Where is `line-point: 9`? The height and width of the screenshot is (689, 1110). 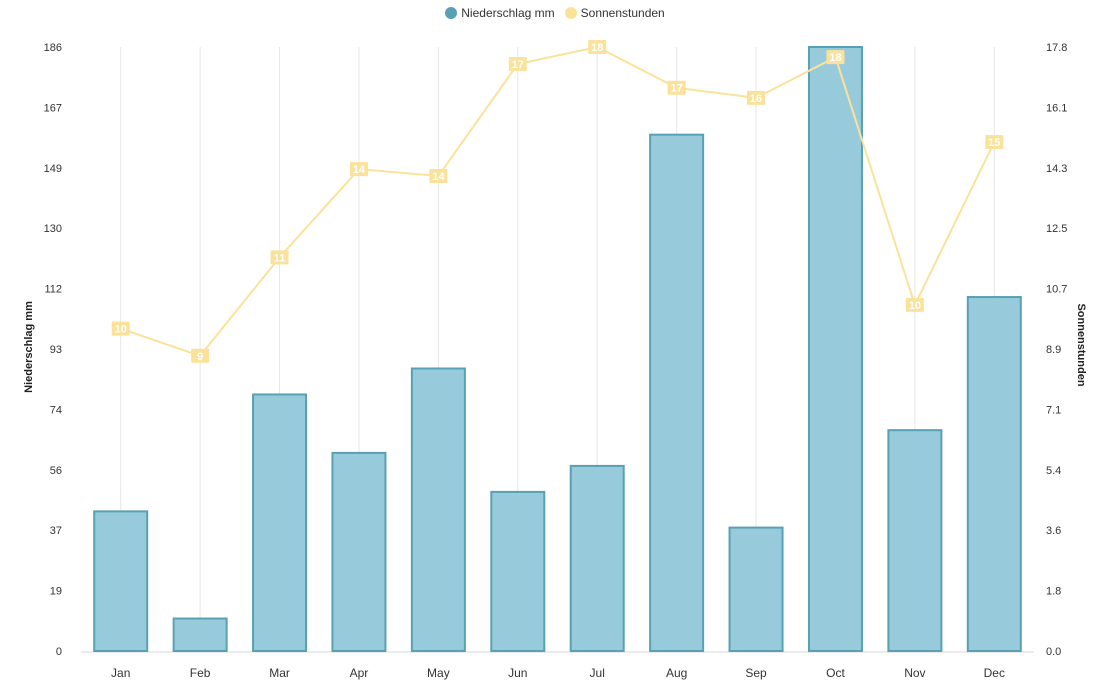 line-point: 9 is located at coordinates (200, 355).